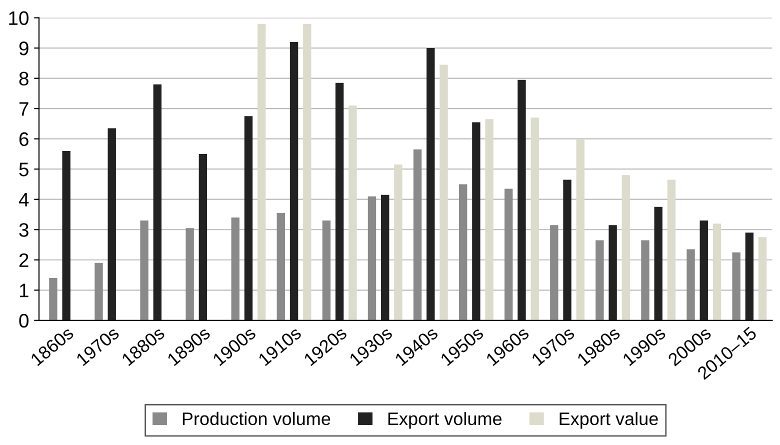  I want to click on y-tick-label: 7, so click(23, 109).